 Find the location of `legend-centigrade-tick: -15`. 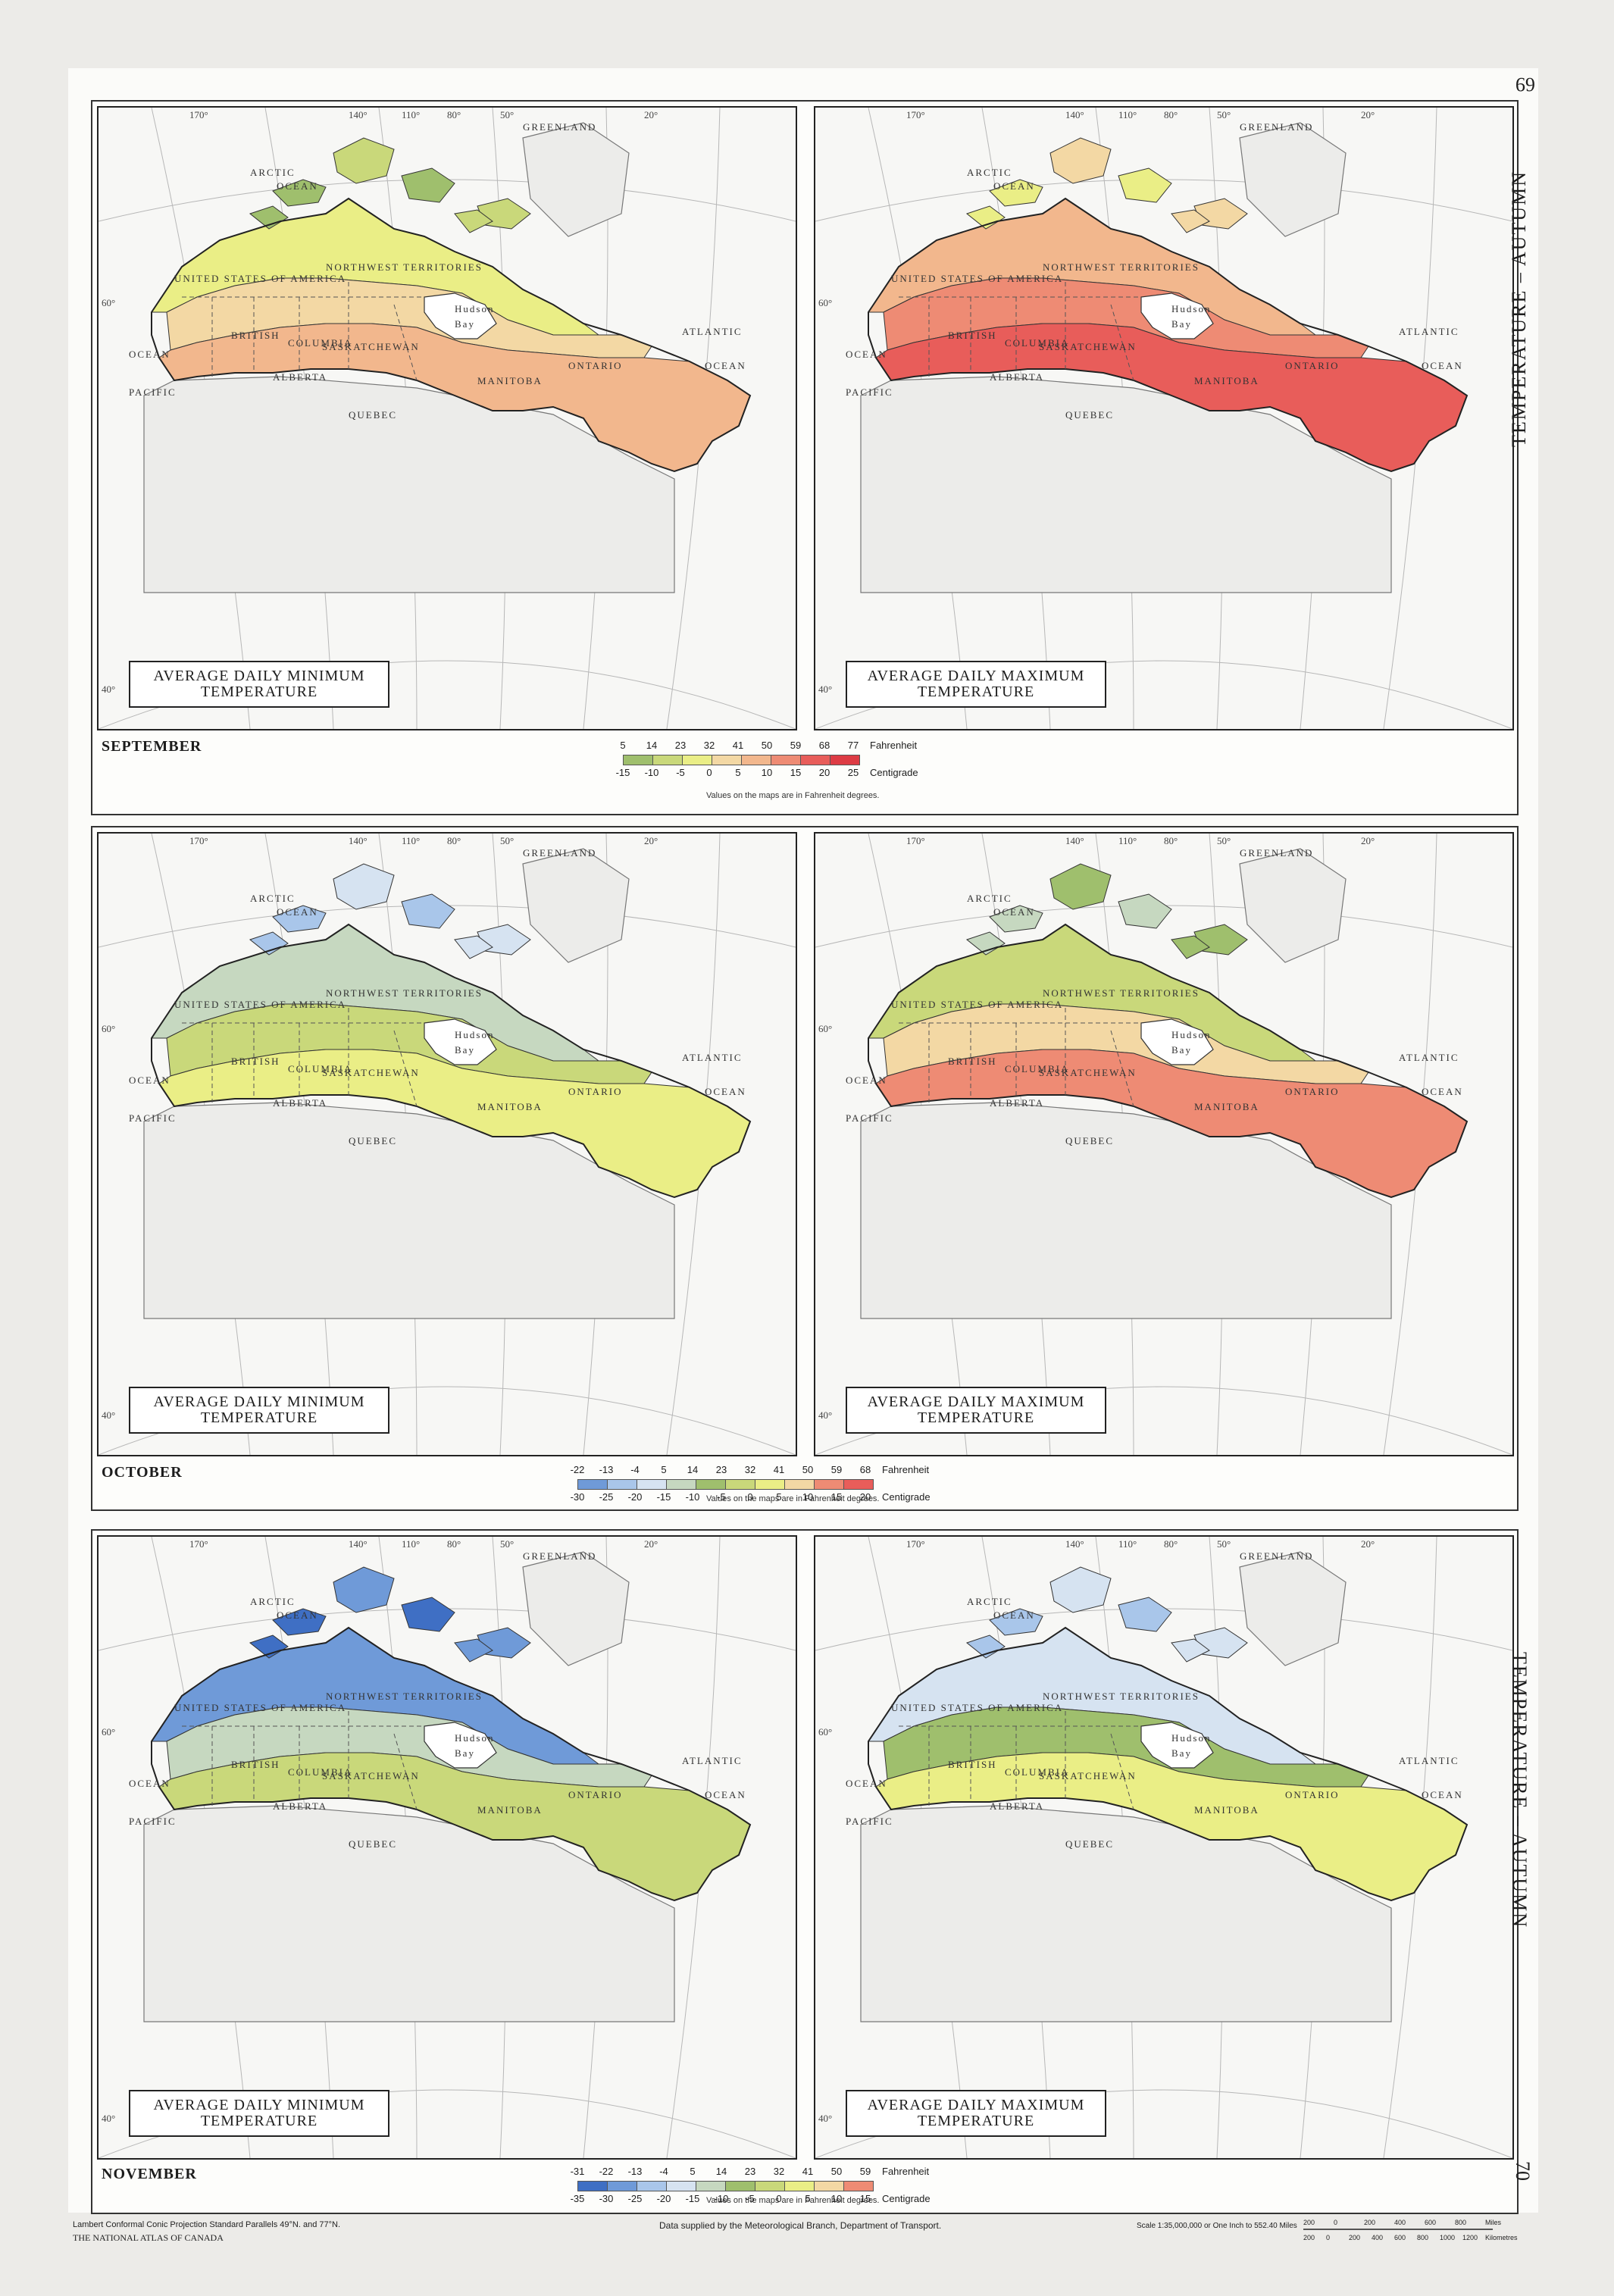

legend-centigrade-tick: -15 is located at coordinates (622, 773).